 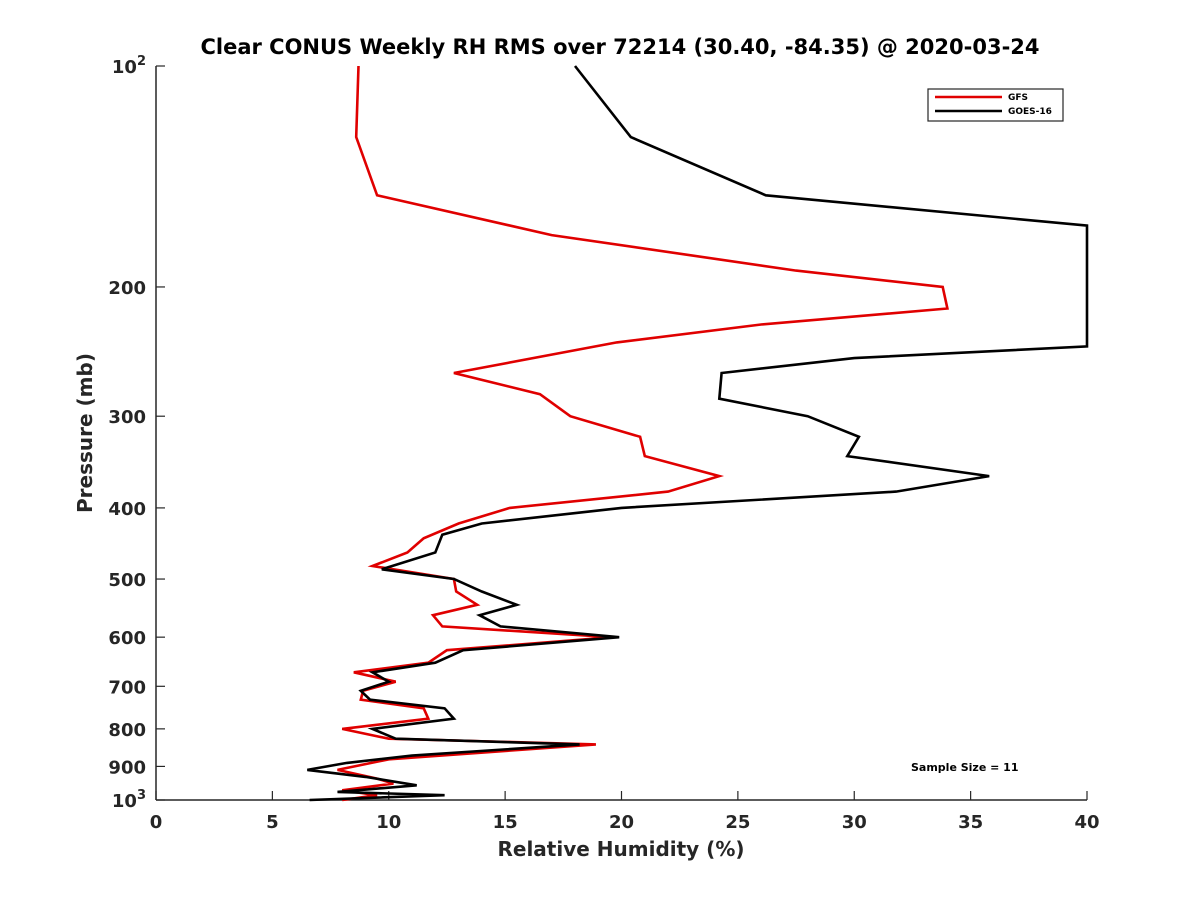 What do you see at coordinates (1030, 112) in the screenshot?
I see `legend-label-goes16: GOES-16` at bounding box center [1030, 112].